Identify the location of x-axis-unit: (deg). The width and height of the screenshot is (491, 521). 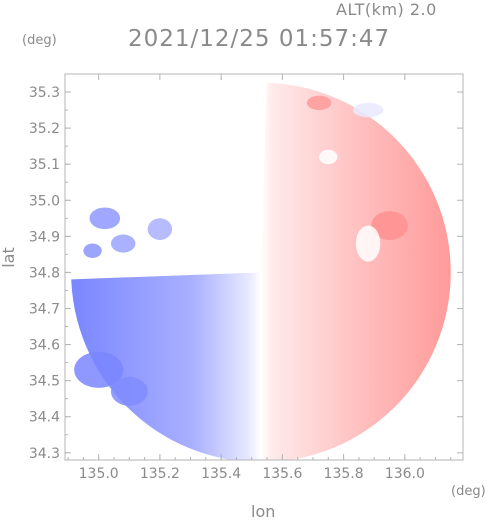
(468, 491).